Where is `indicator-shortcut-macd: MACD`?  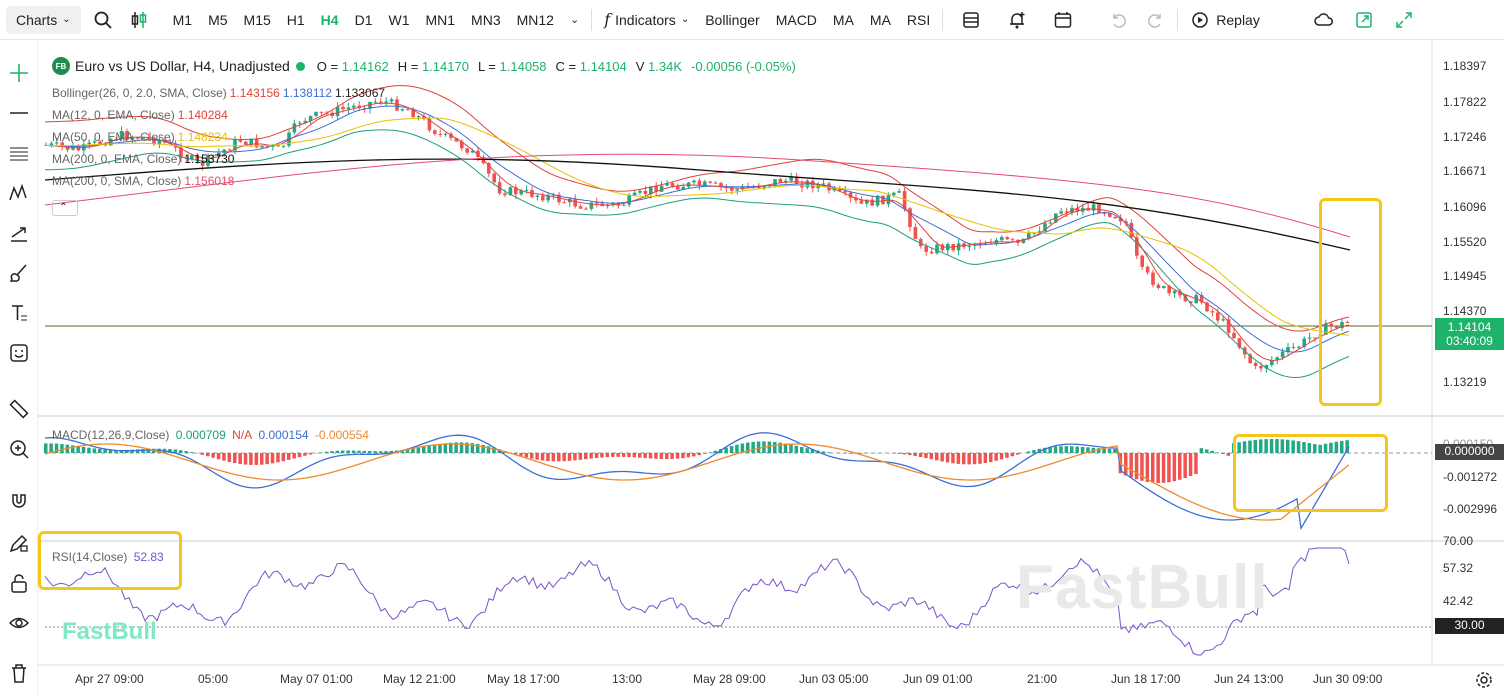
indicator-shortcut-macd: MACD is located at coordinates (796, 19).